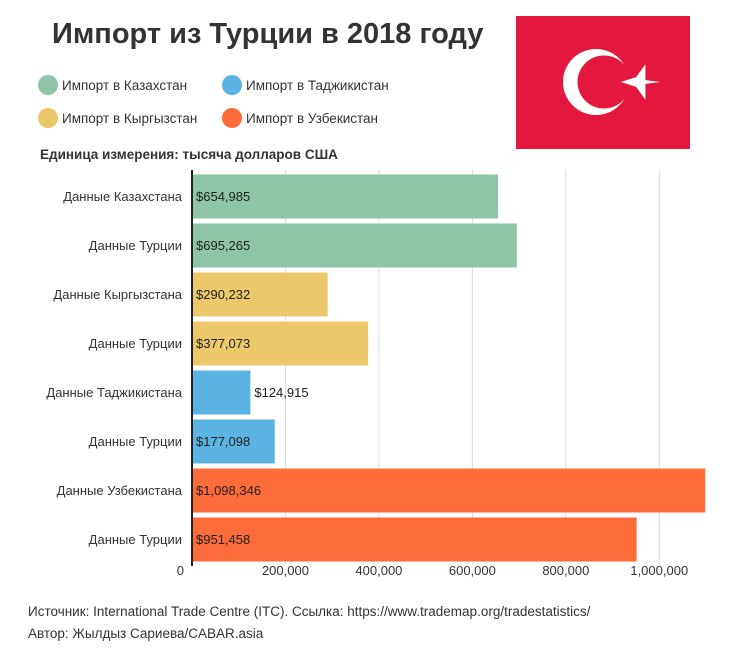  I want to click on legend-item-uzbekistan: Импорт в Узбекистан, so click(300, 118).